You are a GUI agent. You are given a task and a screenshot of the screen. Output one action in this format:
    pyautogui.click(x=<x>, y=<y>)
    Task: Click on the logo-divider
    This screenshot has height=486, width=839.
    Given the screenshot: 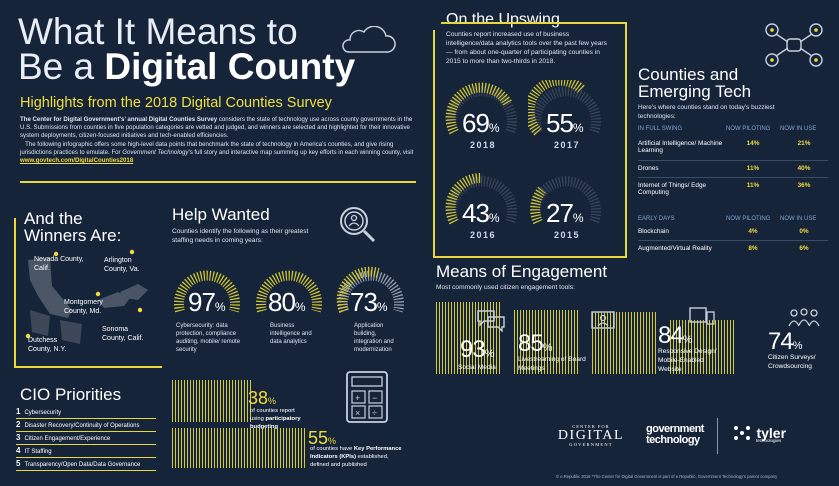 What is the action you would take?
    pyautogui.click(x=717, y=436)
    